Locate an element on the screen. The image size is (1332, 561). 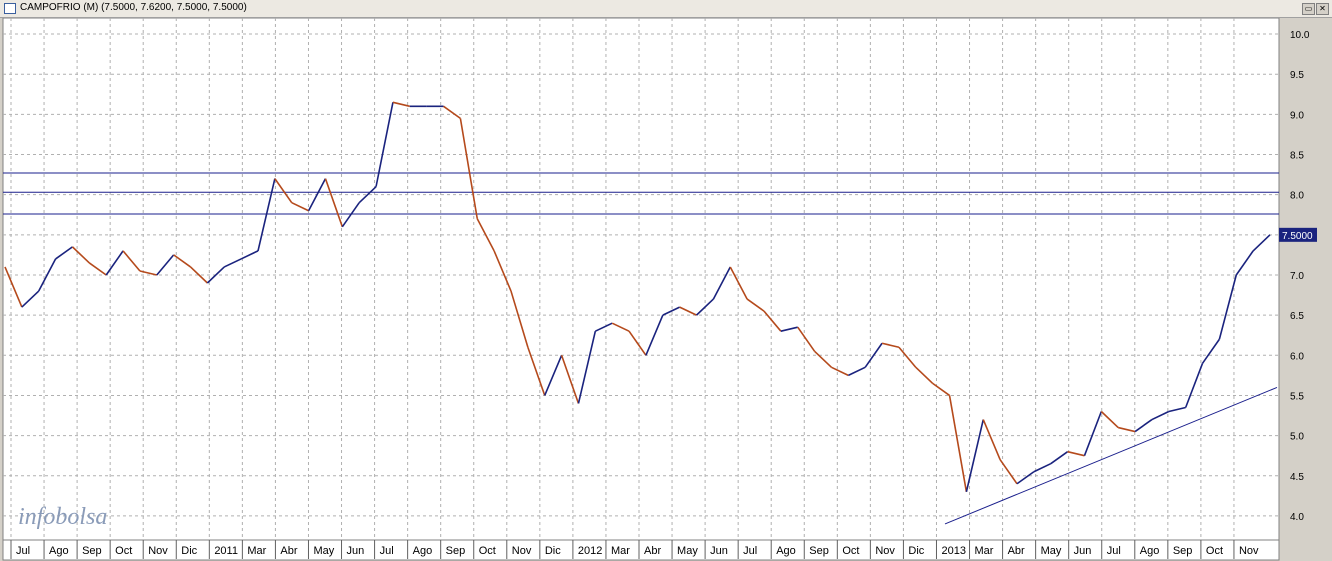
last-price-tag: 7.5000 is located at coordinates (1298, 234).